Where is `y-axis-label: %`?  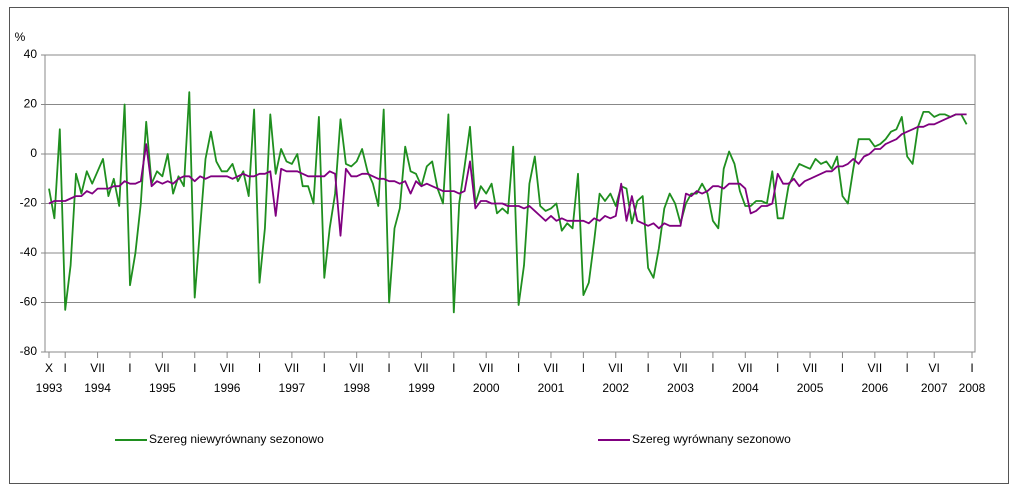 y-axis-label: % is located at coordinates (20, 37).